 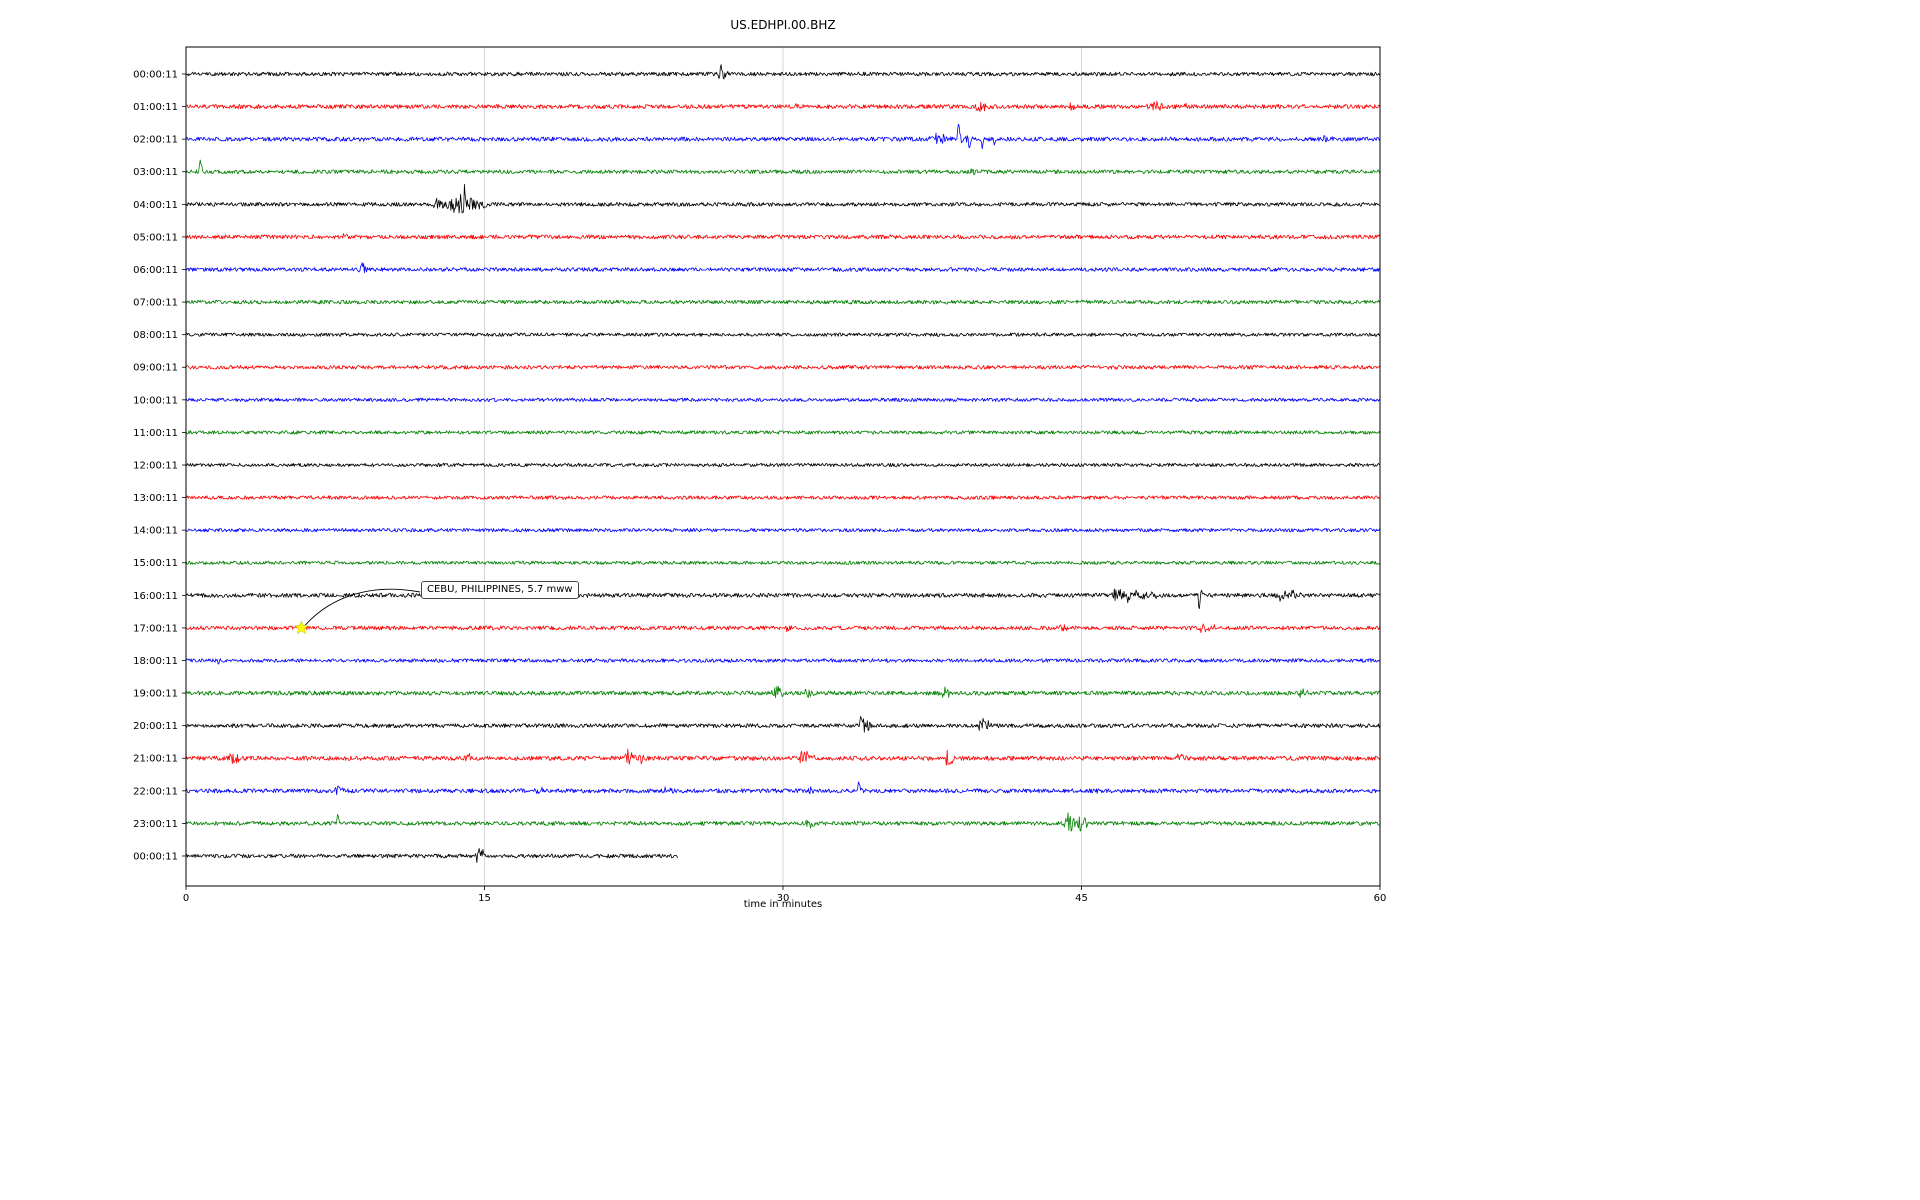 What do you see at coordinates (155, 791) in the screenshot?
I see `row-time-label: 22:00:11` at bounding box center [155, 791].